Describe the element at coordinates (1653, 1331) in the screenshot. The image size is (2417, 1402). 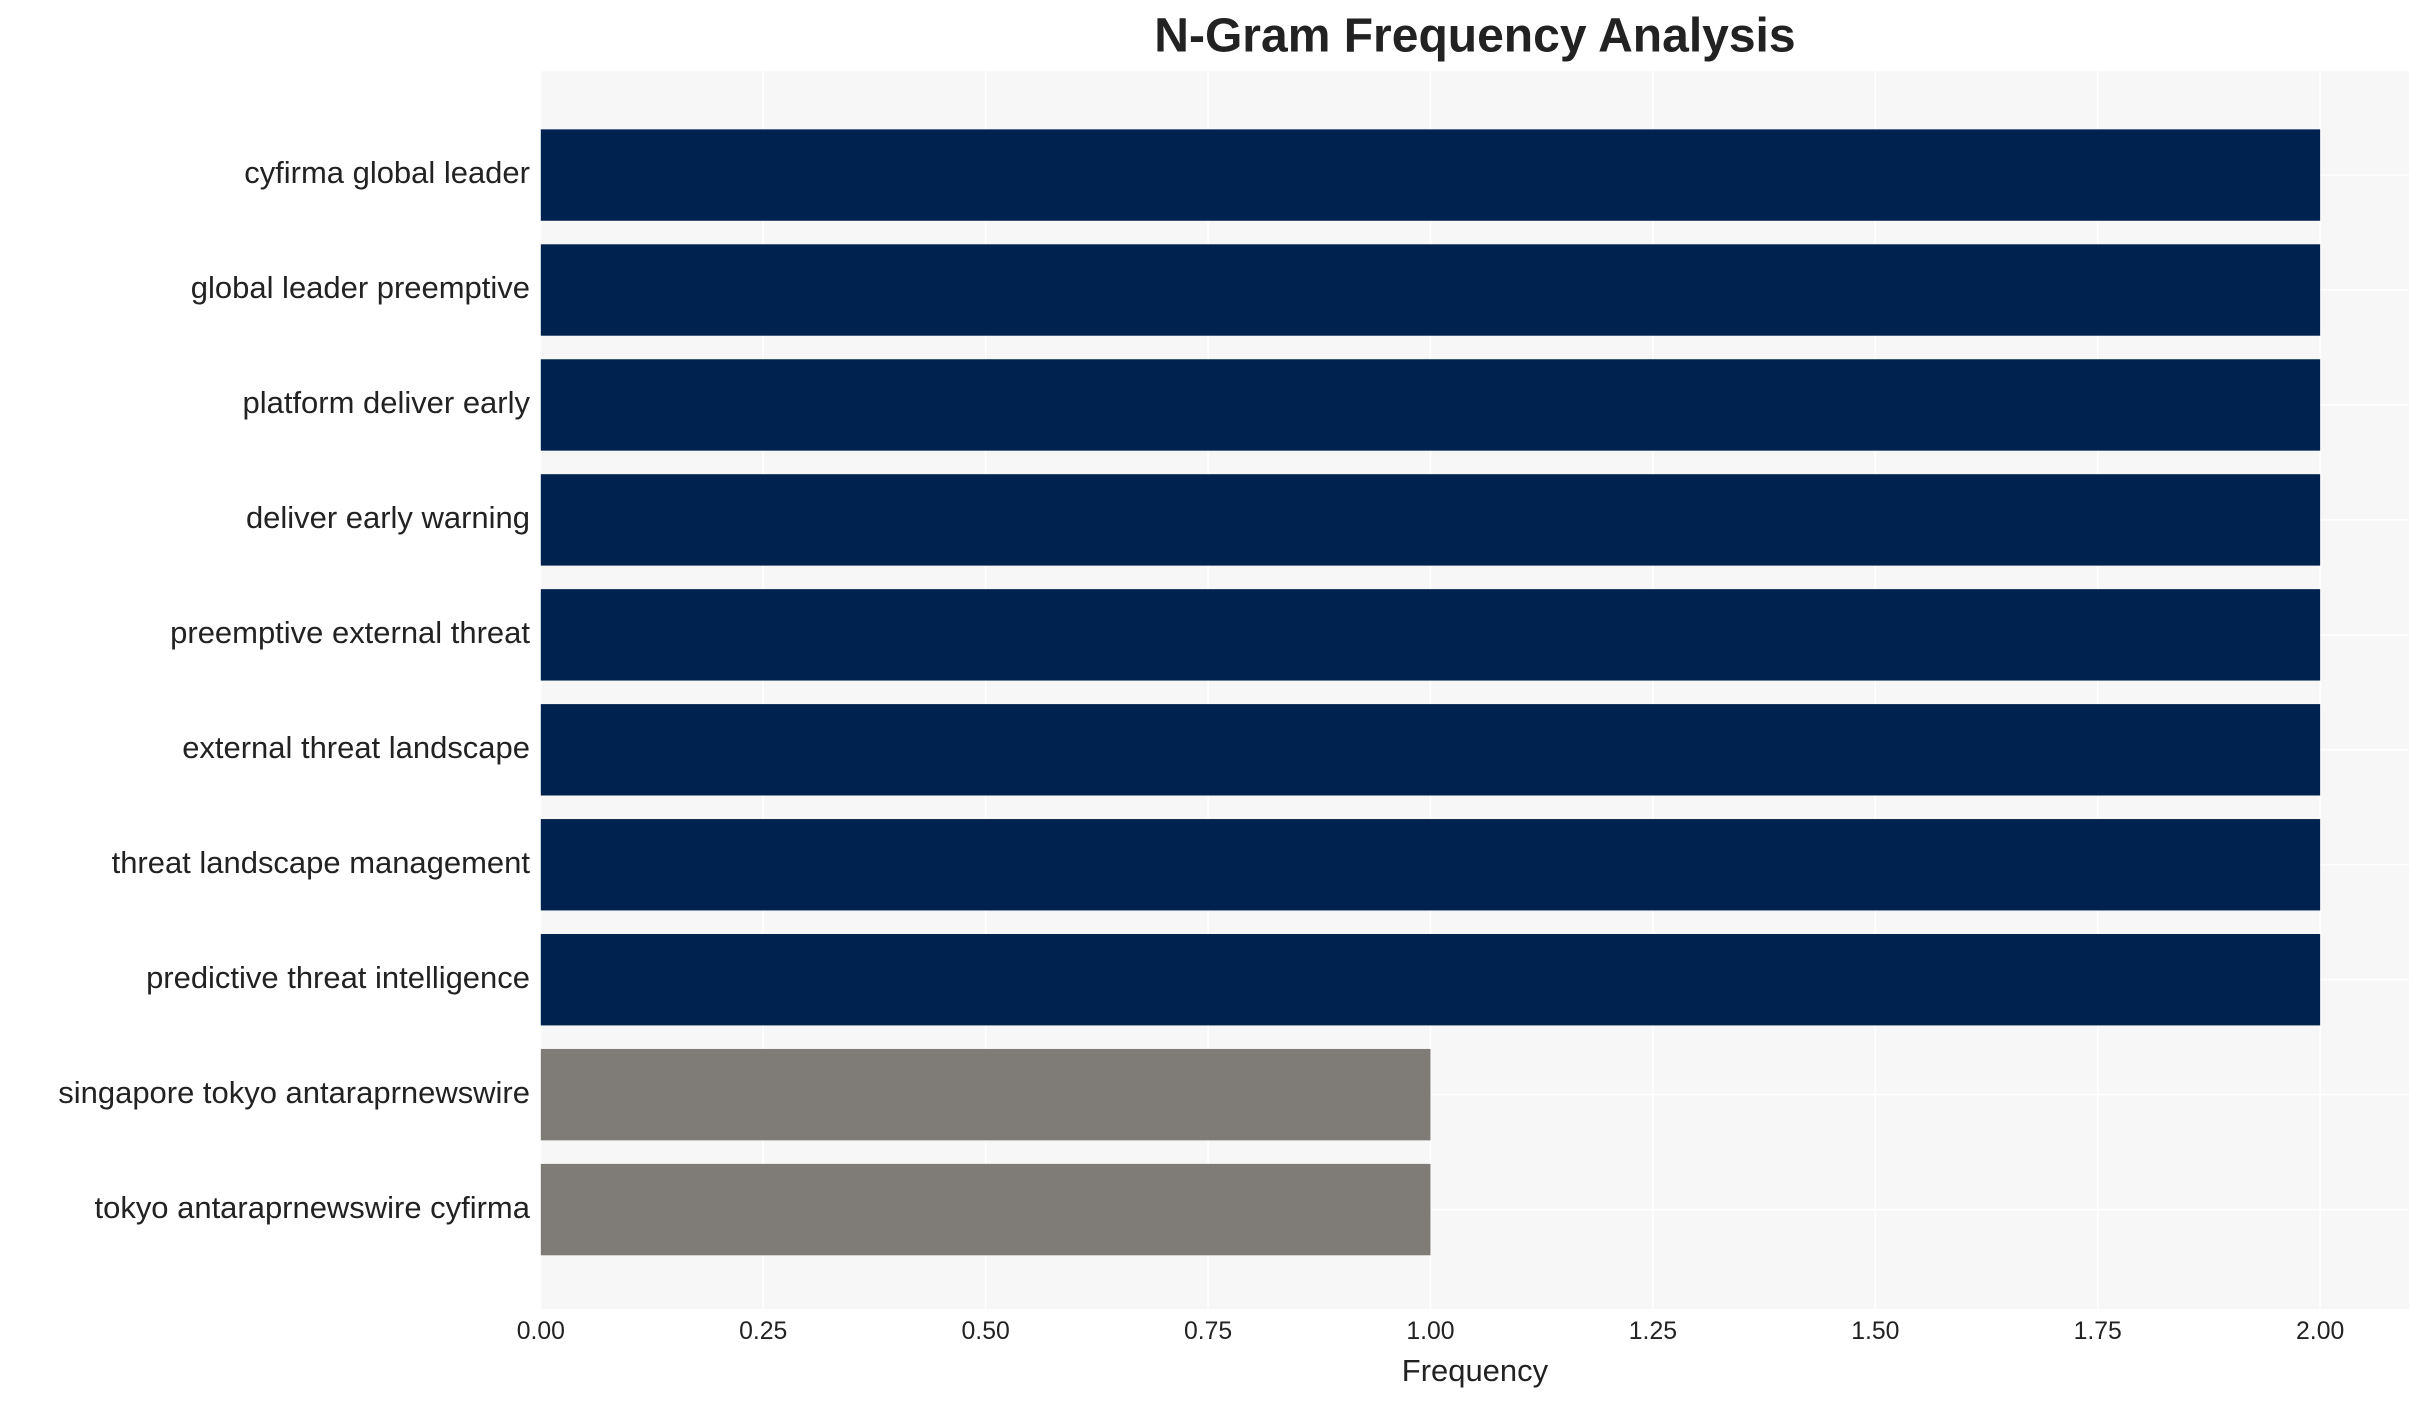
I see `x-tick-label: 1.25` at that location.